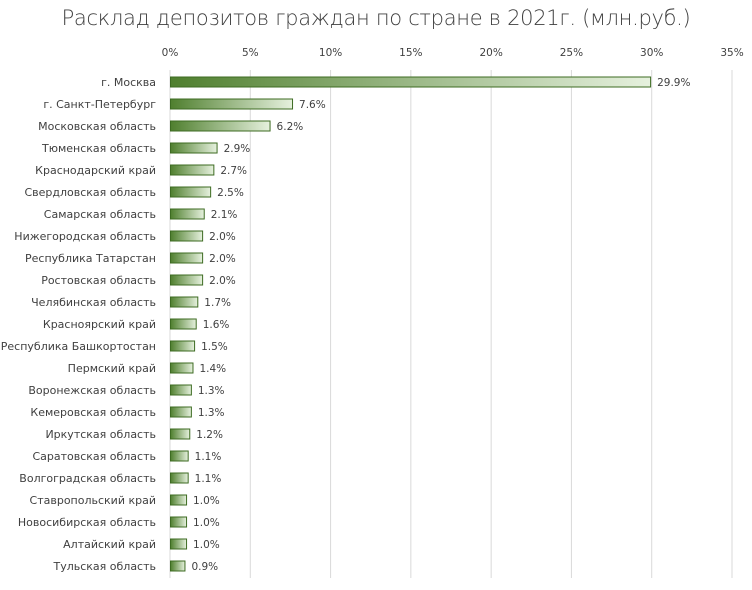 The height and width of the screenshot is (590, 752). What do you see at coordinates (651, 53) in the screenshot?
I see `x-tick-label: 30%` at bounding box center [651, 53].